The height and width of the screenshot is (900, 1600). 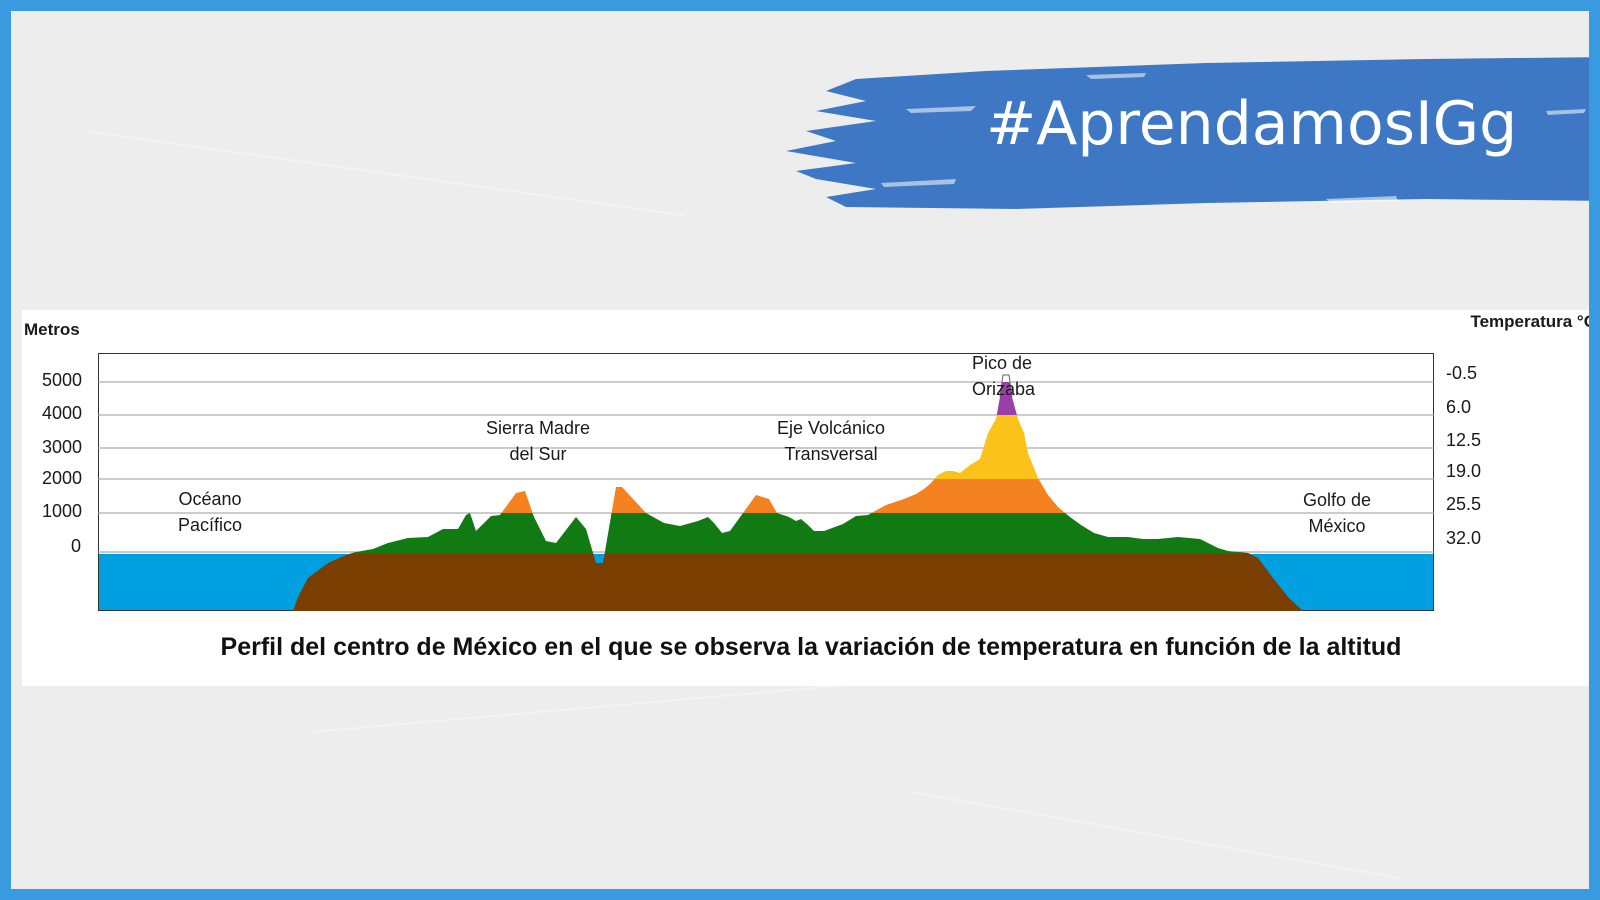 What do you see at coordinates (210, 512) in the screenshot?
I see `label-oceano-pacifico: Océano Pacífico` at bounding box center [210, 512].